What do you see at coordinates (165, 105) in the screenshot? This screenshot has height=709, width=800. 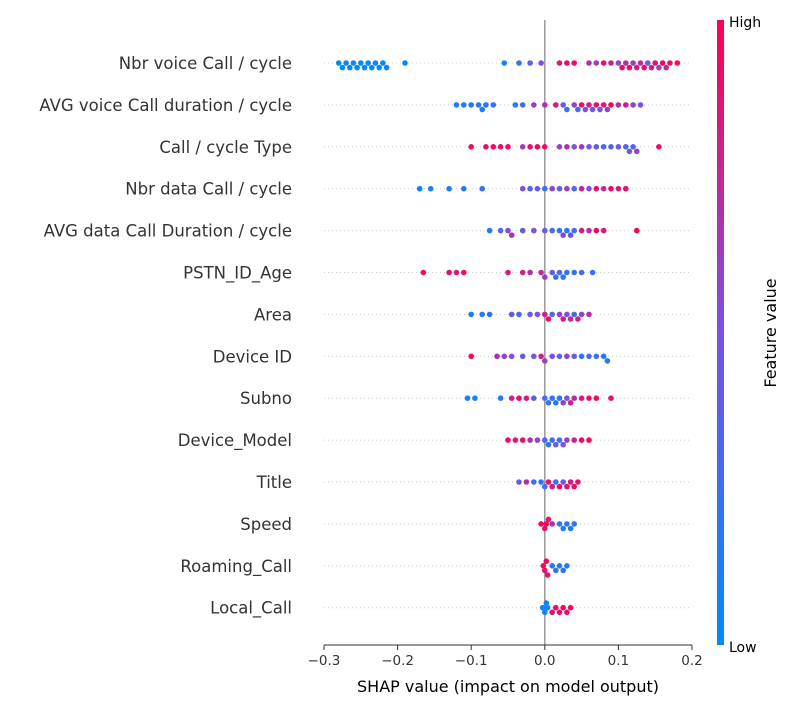 I see `feature-label: AVG voice Call duration / cycle` at bounding box center [165, 105].